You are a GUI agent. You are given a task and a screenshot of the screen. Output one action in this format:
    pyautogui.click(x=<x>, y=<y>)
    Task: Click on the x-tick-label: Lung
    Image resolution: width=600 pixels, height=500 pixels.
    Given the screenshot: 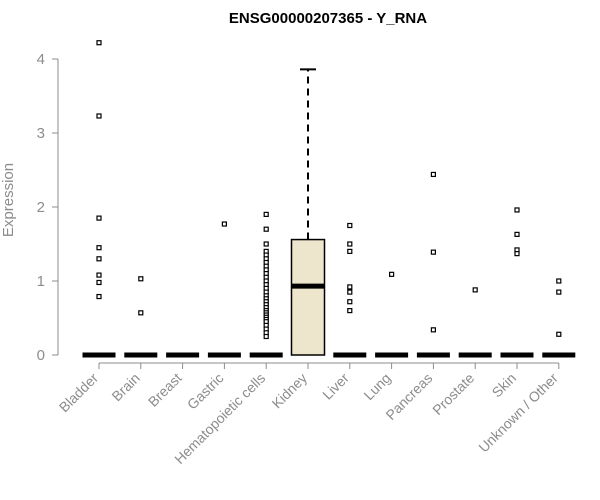 What is the action you would take?
    pyautogui.click(x=376, y=386)
    